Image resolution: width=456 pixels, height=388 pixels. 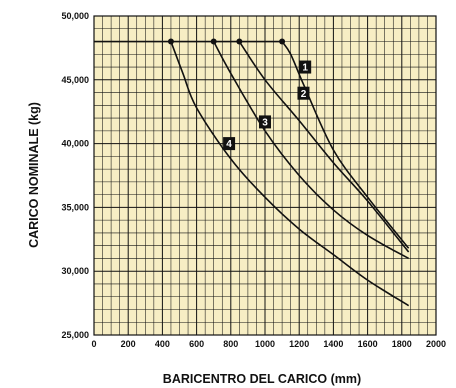 I want to click on x-tick-label: 1800, so click(x=402, y=344).